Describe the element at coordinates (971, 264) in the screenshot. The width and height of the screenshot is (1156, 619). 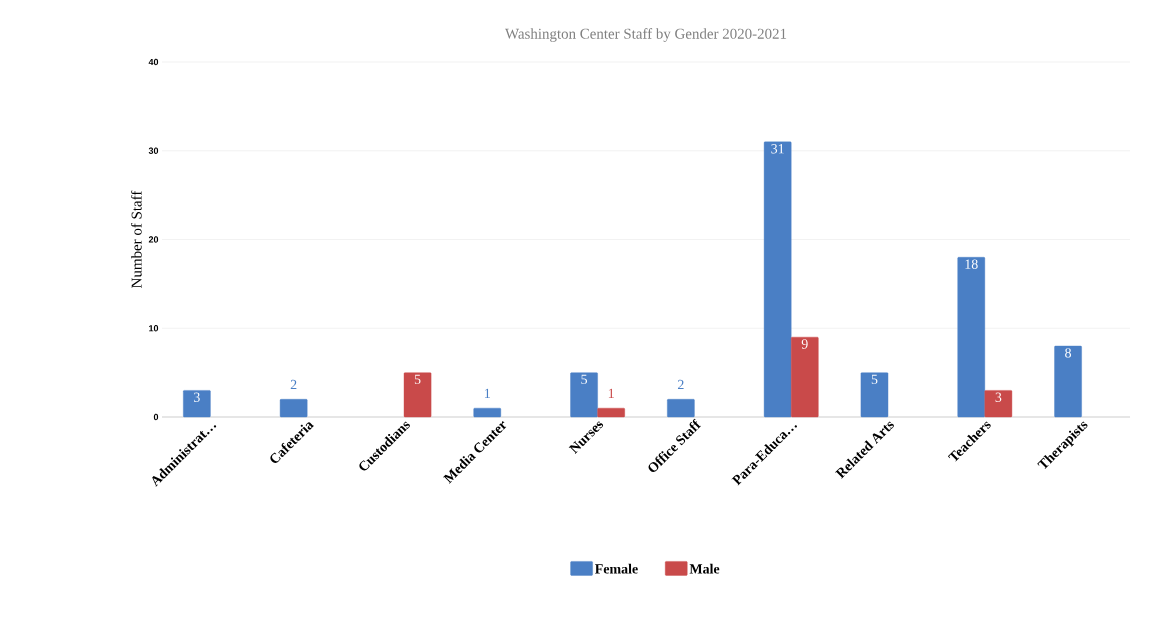
I see `data-label: 18` at that location.